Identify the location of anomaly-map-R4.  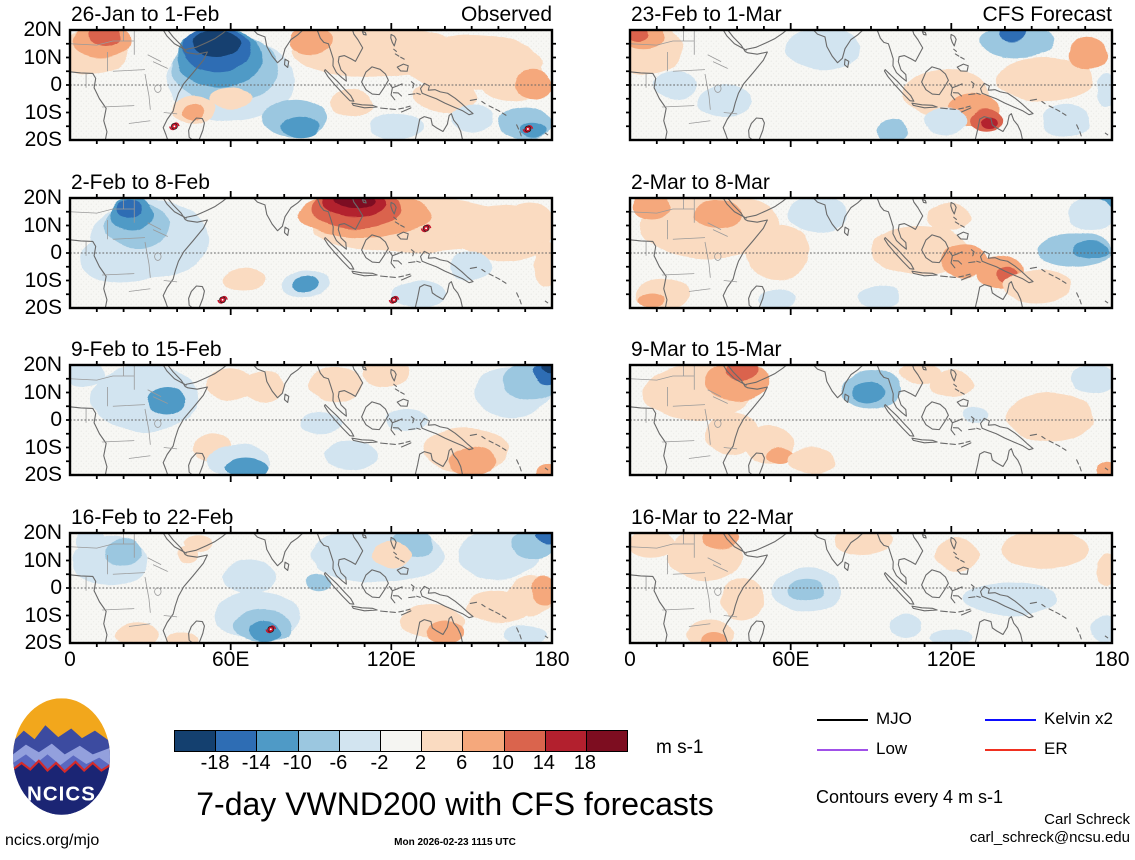
(871, 588).